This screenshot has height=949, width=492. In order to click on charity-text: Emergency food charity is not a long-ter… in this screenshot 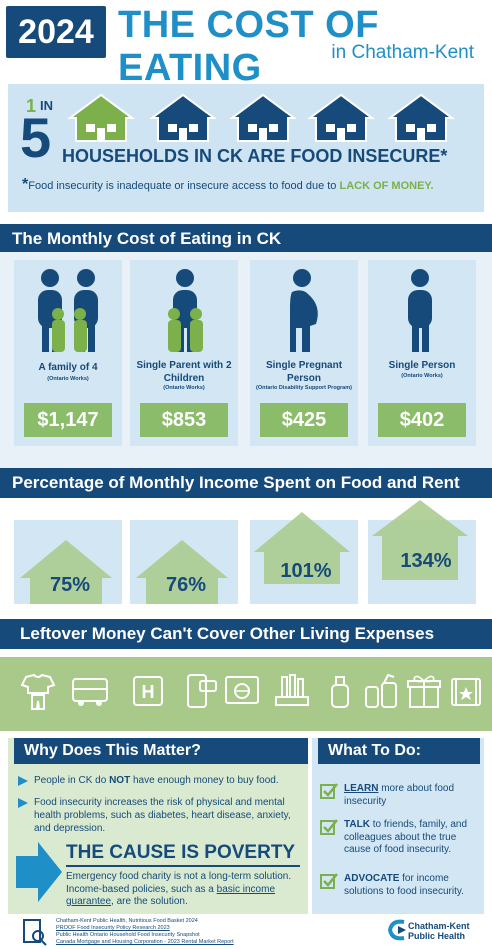, I will do `click(185, 890)`.